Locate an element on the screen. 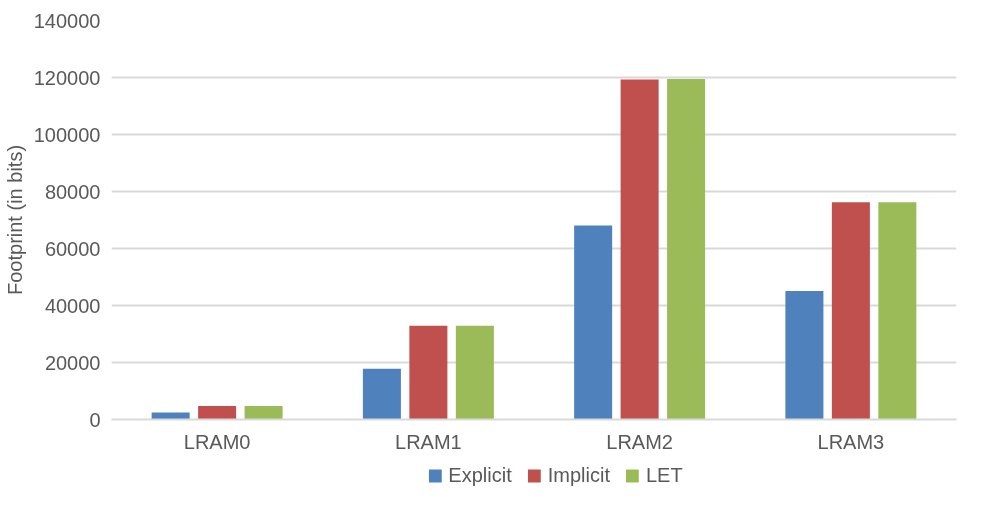  legend-label: LET is located at coordinates (664, 475).